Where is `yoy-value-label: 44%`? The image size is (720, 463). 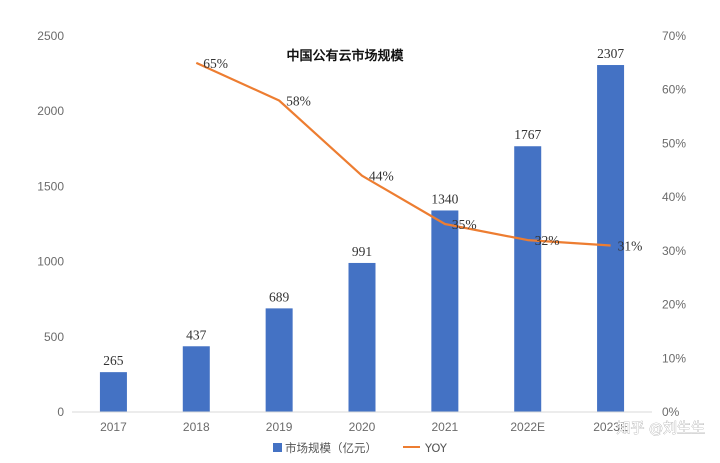
yoy-value-label: 44% is located at coordinates (381, 176).